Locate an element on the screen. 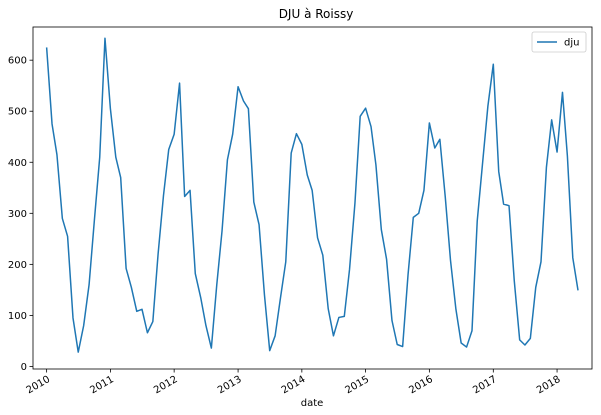 Image resolution: width=601 pixels, height=415 pixels. chart-title: DJU à Roissy is located at coordinates (316, 14).